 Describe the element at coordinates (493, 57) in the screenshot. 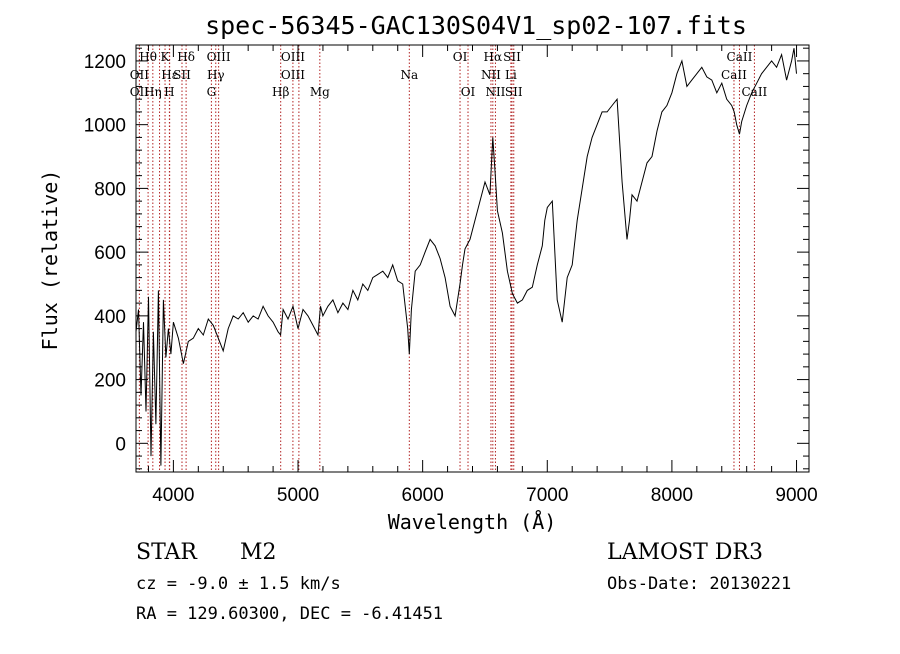

I see `line-marker-label: Hα` at that location.